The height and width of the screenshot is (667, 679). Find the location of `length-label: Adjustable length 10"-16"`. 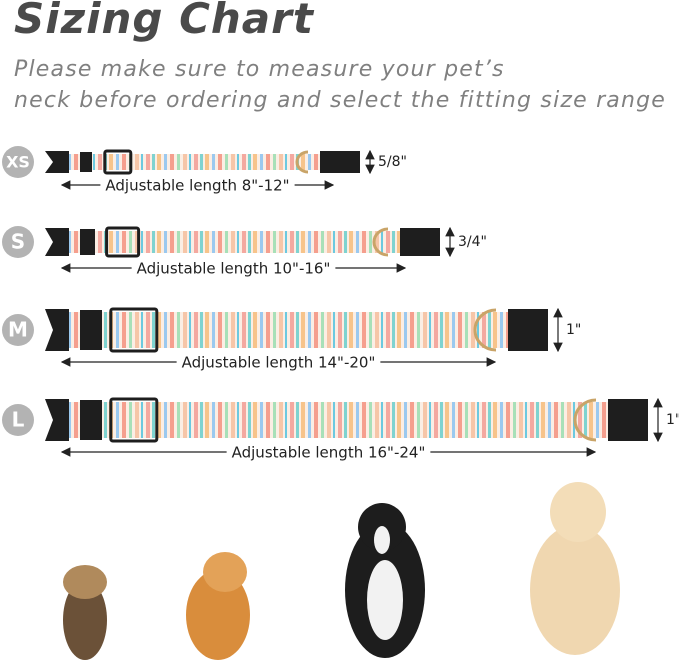

length-label: Adjustable length 10"-16" is located at coordinates (234, 269).